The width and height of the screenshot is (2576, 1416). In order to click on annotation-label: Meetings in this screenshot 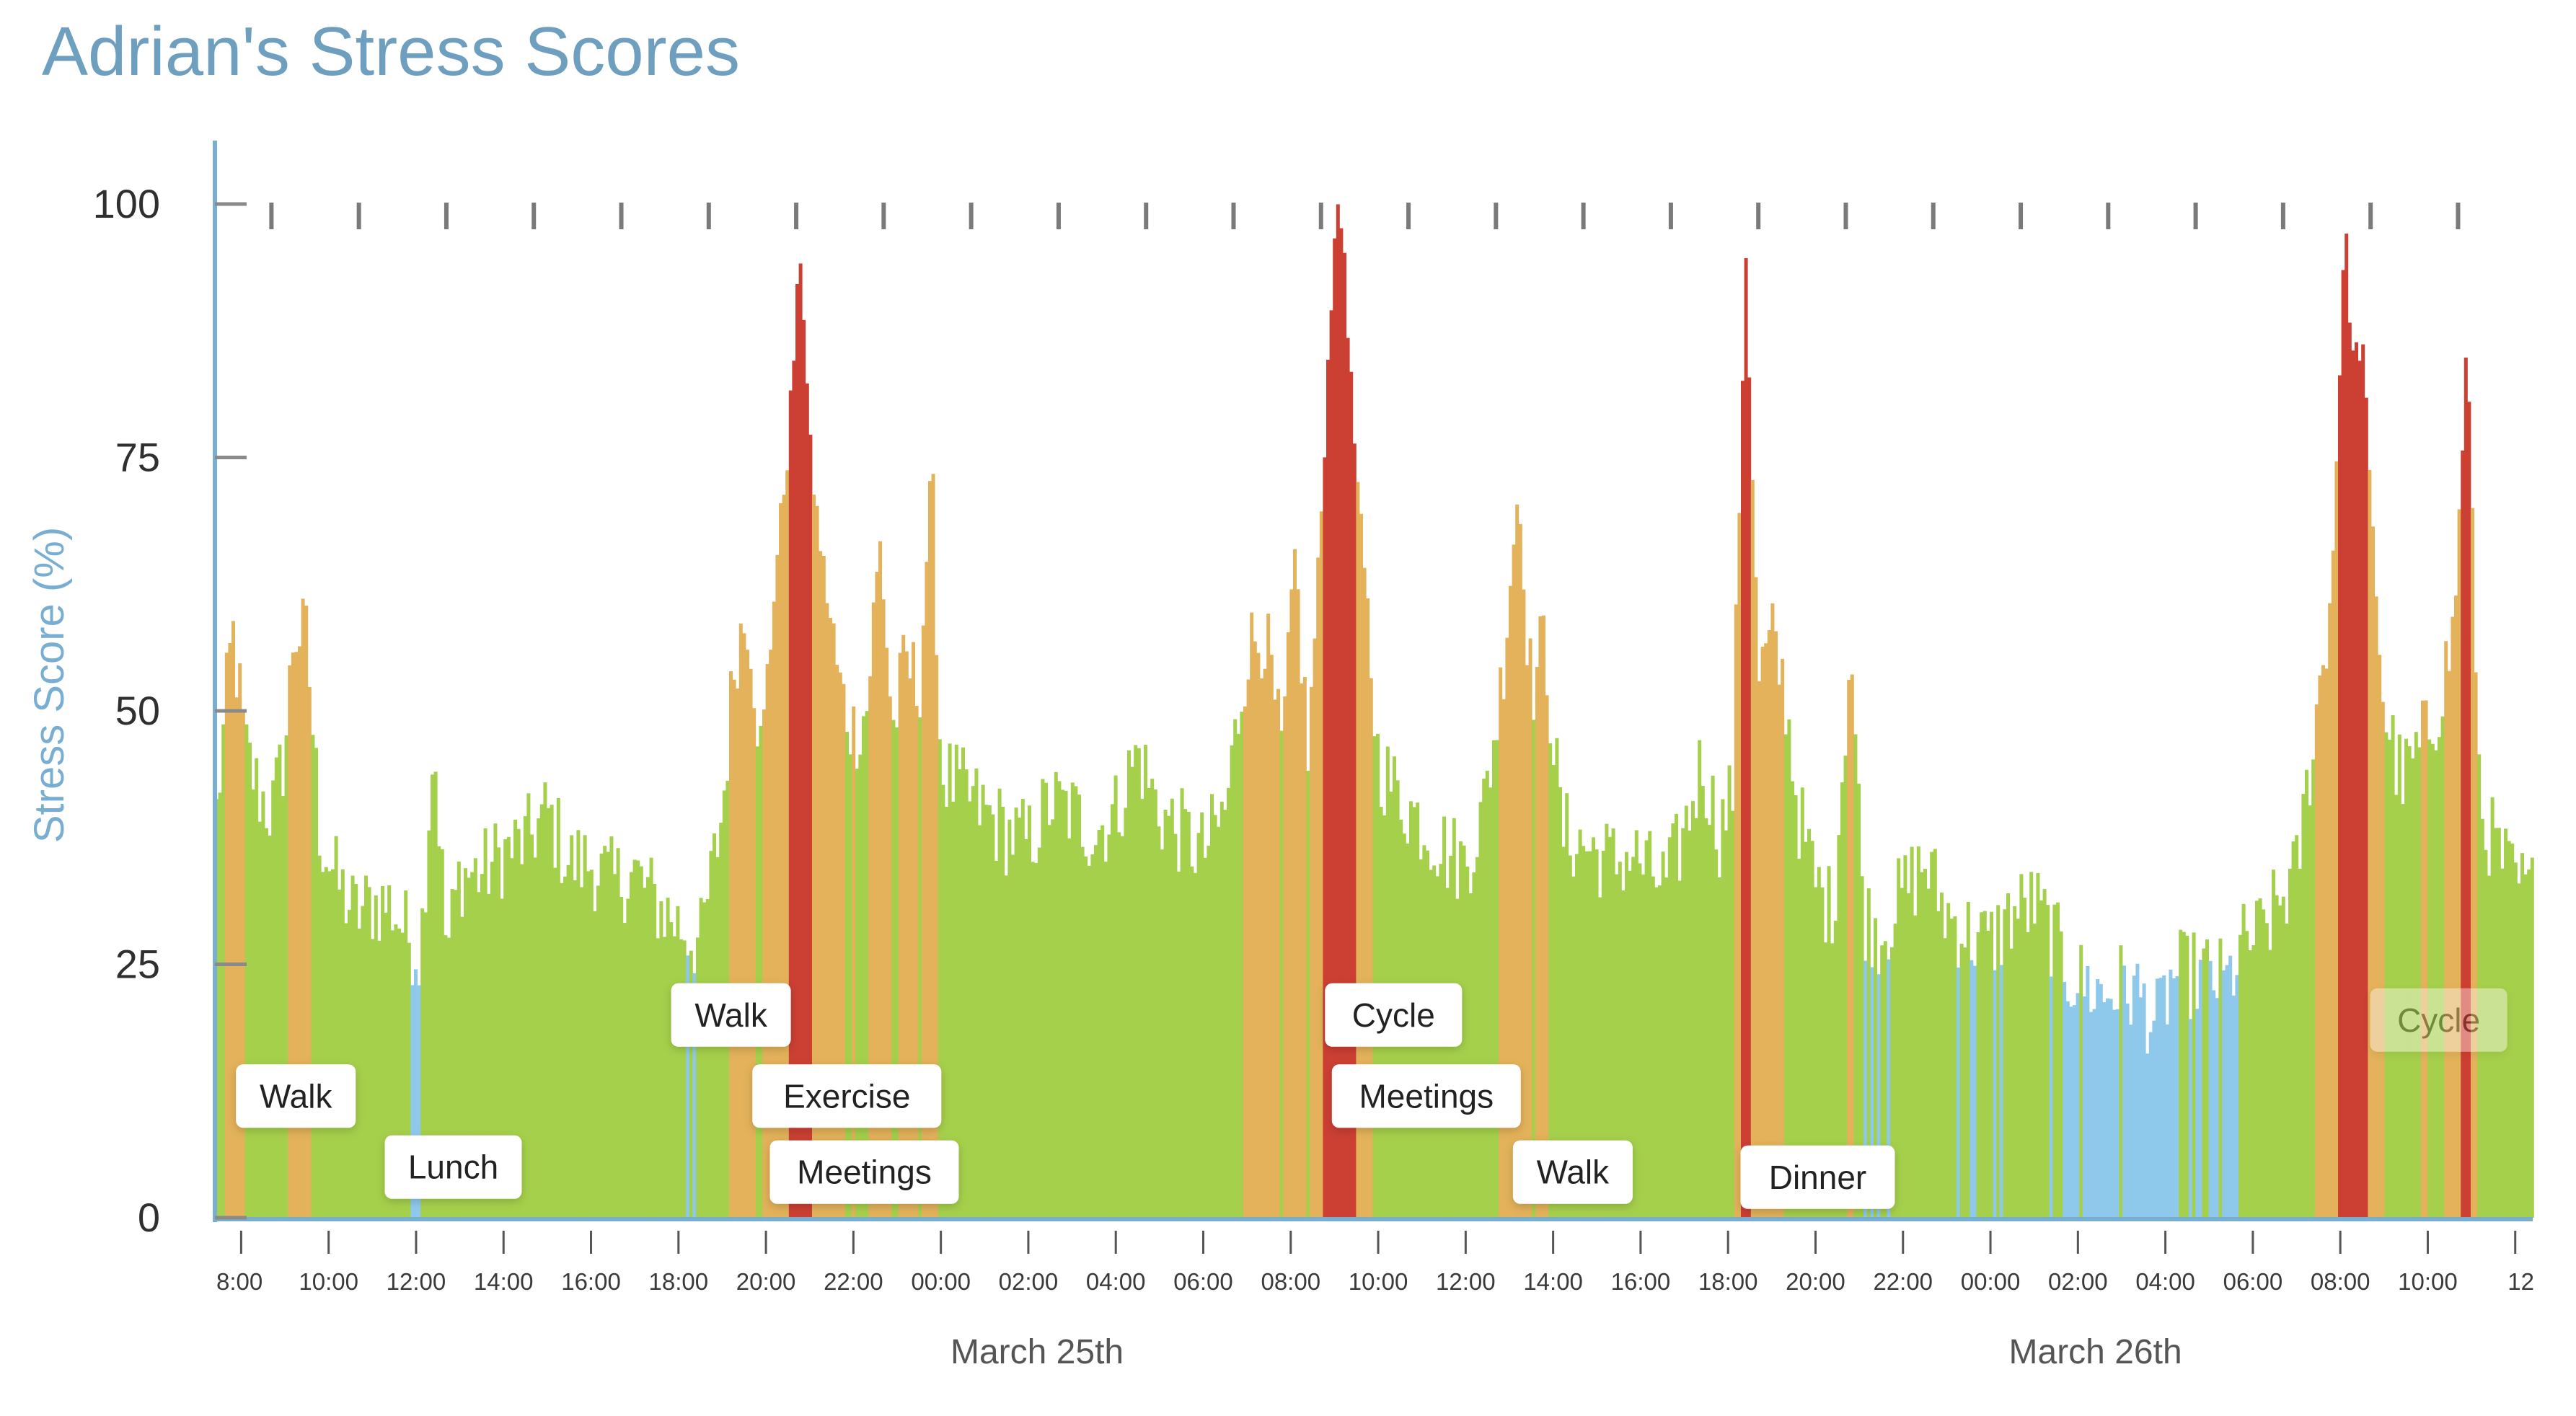, I will do `click(864, 1172)`.